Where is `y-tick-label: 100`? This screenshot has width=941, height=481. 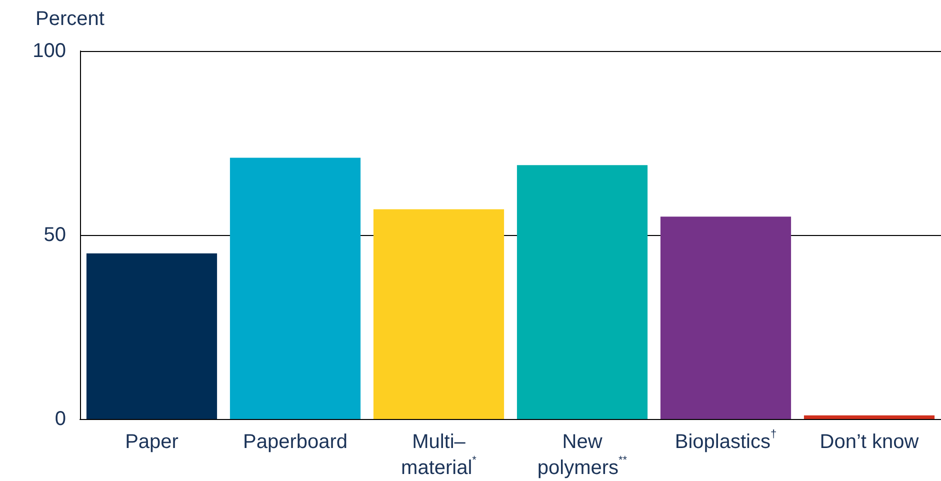
y-tick-label: 100 is located at coordinates (49, 51).